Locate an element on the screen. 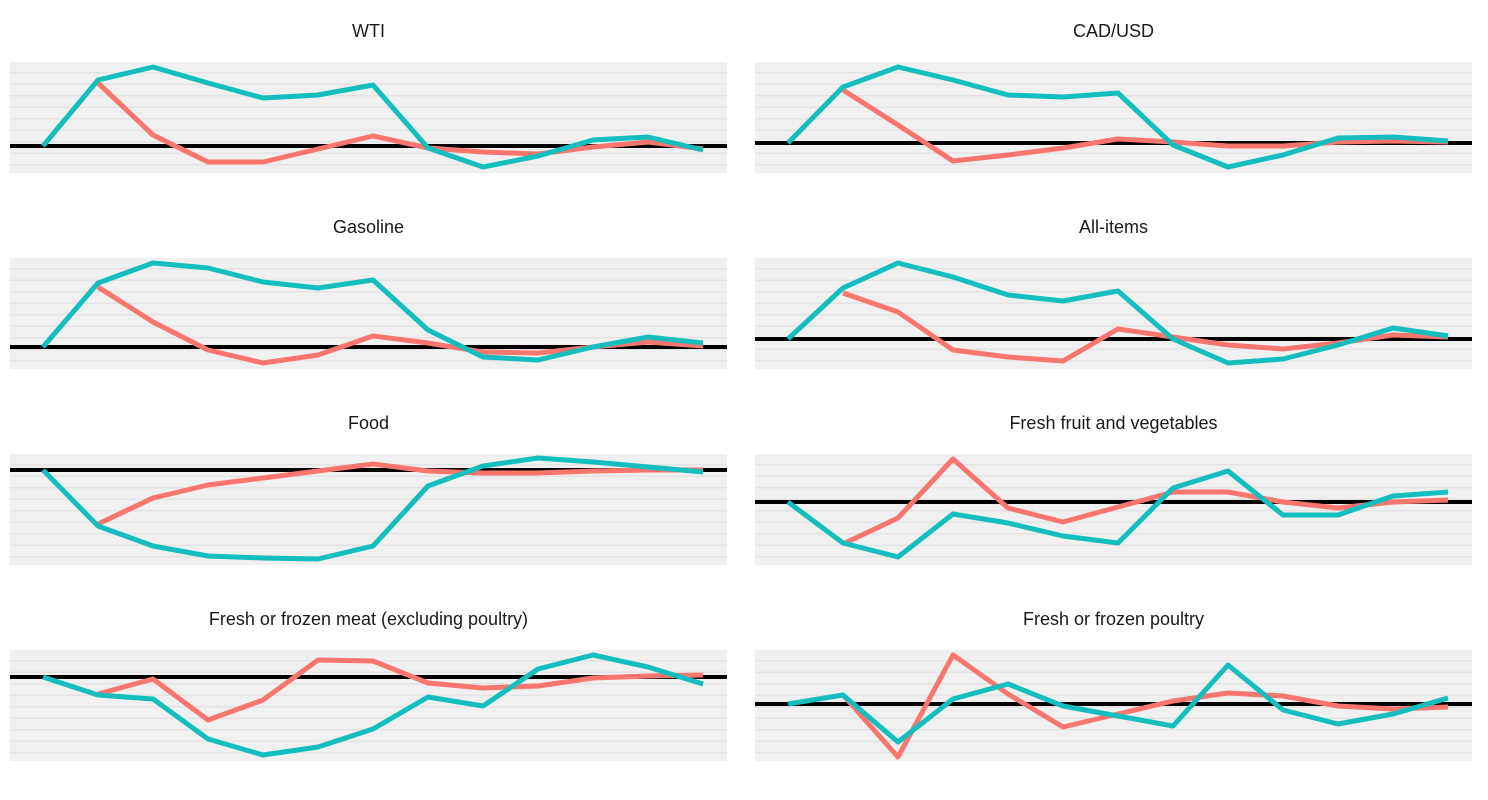 Image resolution: width=1488 pixels, height=800 pixels. facet-title-food: Food is located at coordinates (368, 422).